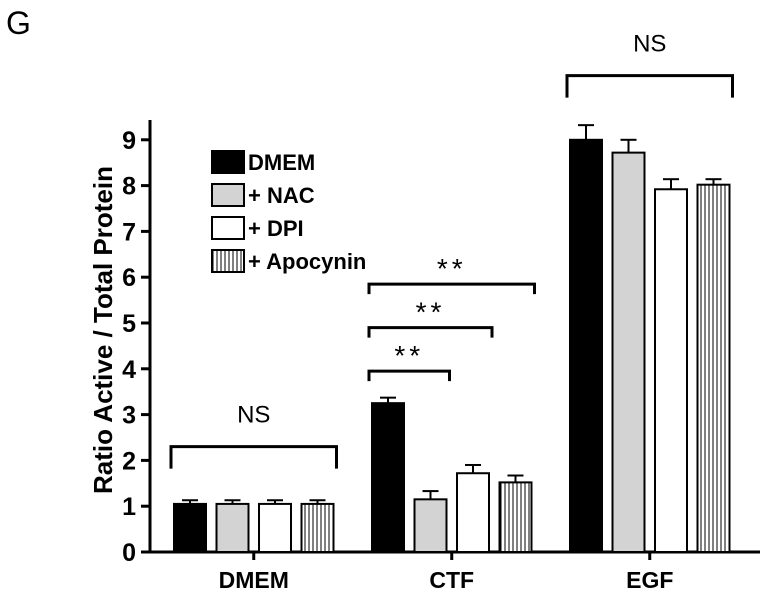 The height and width of the screenshot is (597, 762). What do you see at coordinates (451, 580) in the screenshot?
I see `x-tick-label: CTF` at bounding box center [451, 580].